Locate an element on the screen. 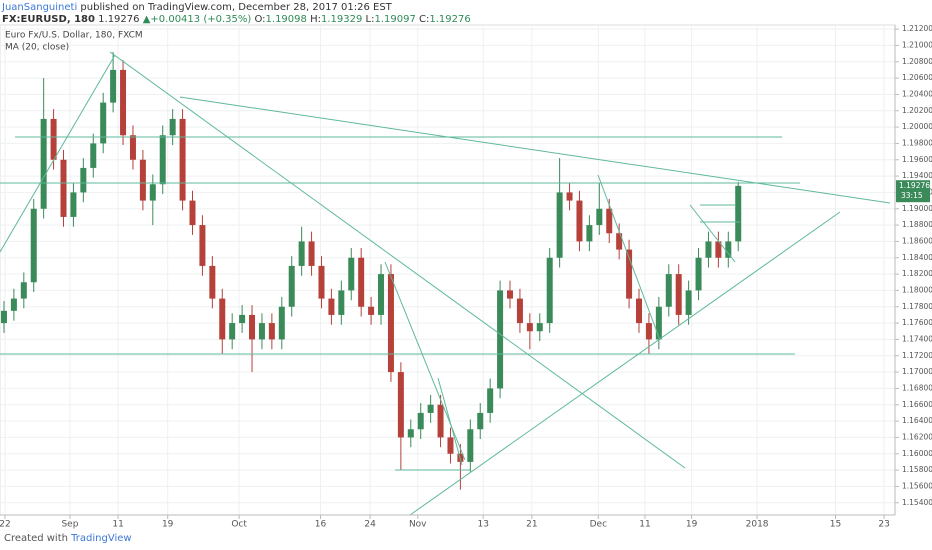 This screenshot has height=550, width=932. y-tick-label: 1.20800 is located at coordinates (917, 61).